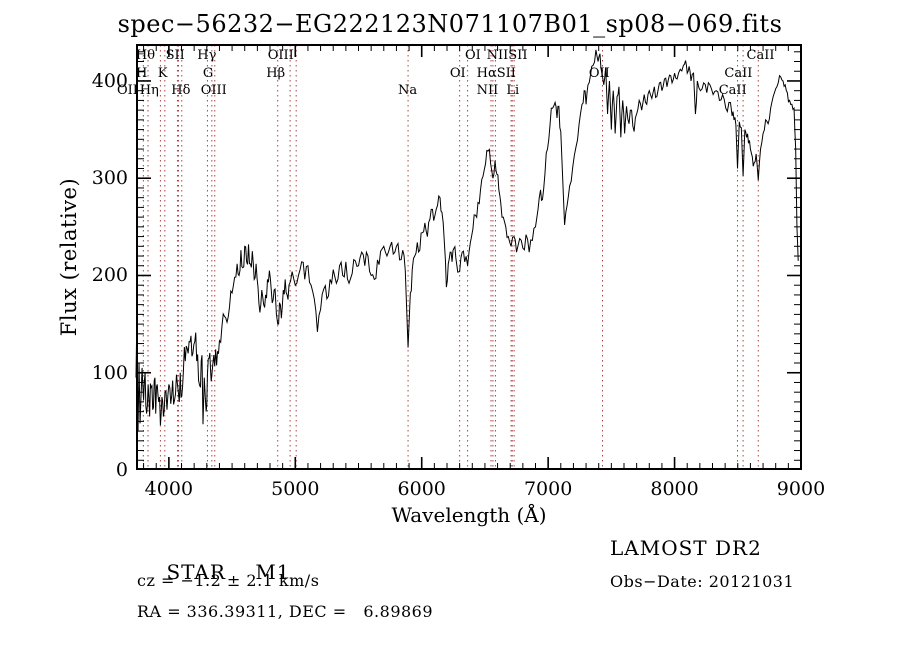 The width and height of the screenshot is (900, 650). What do you see at coordinates (175, 55) in the screenshot?
I see `spectral-line-label-SII: SII` at bounding box center [175, 55].